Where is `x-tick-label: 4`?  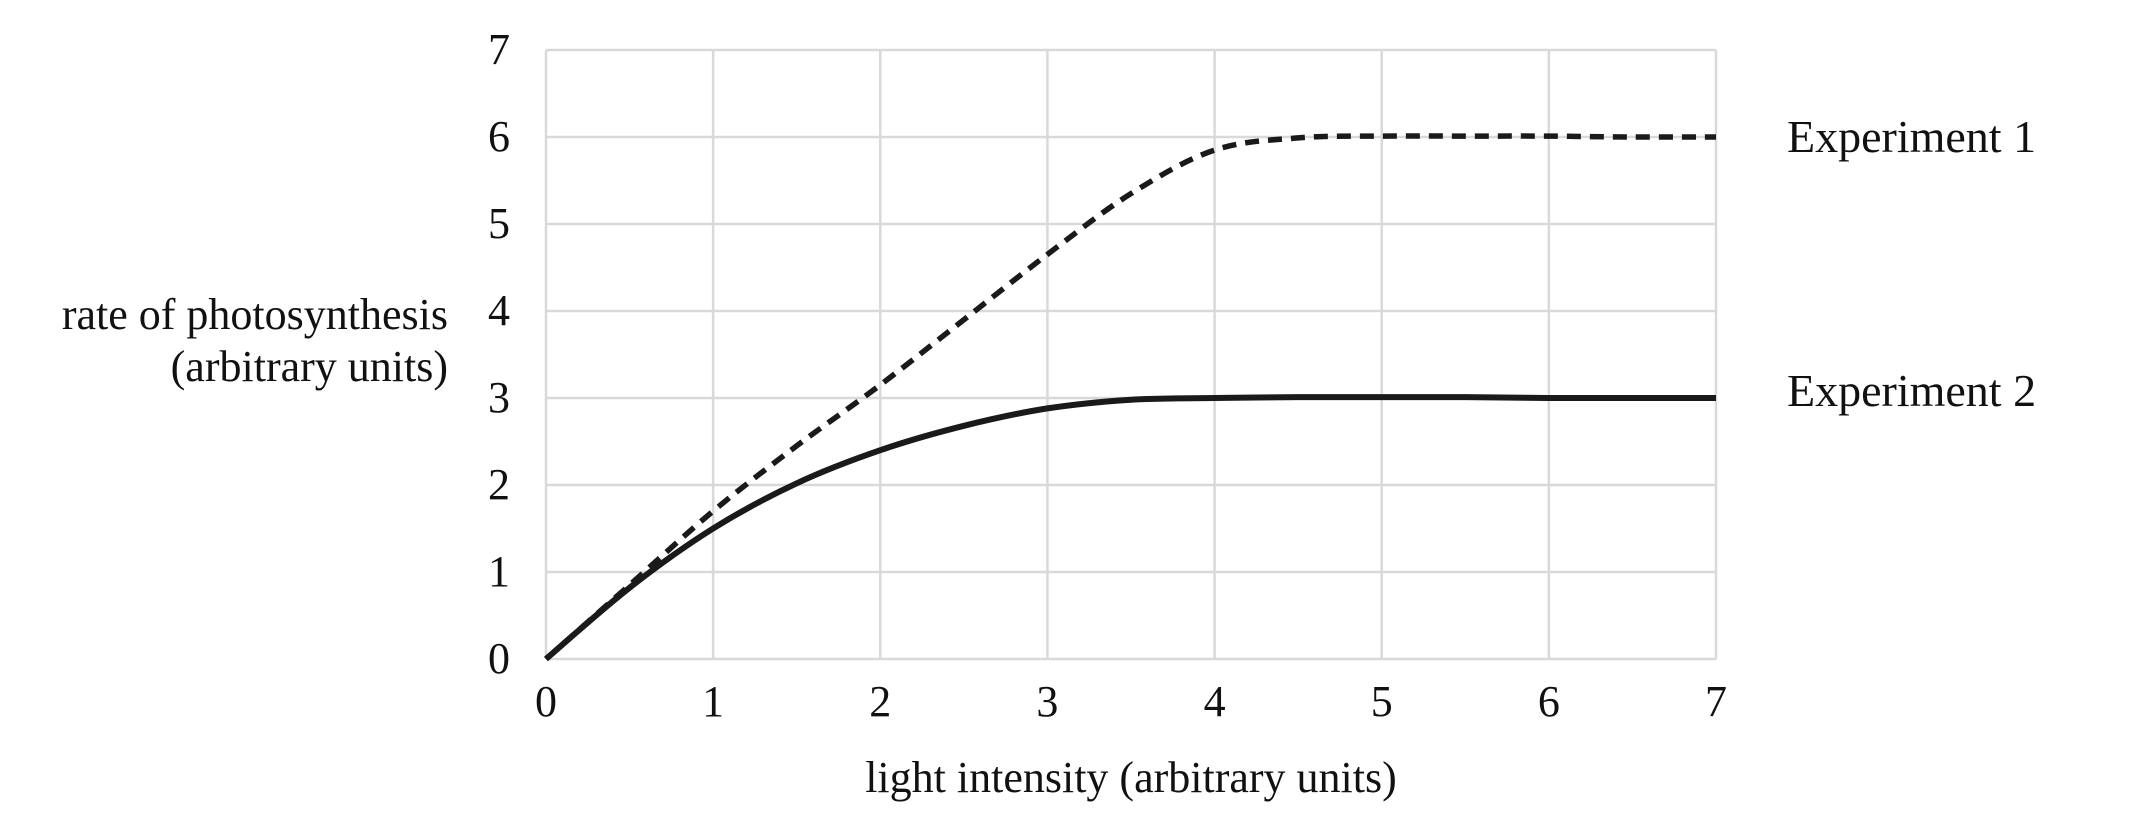
x-tick-label: 4 is located at coordinates (1214, 701).